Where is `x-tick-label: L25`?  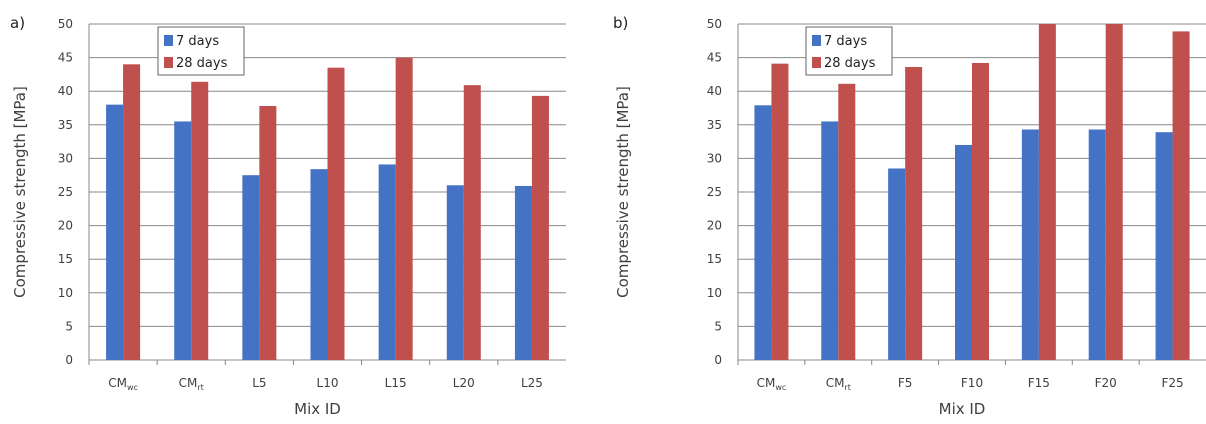
x-tick-label: L25 is located at coordinates (532, 383).